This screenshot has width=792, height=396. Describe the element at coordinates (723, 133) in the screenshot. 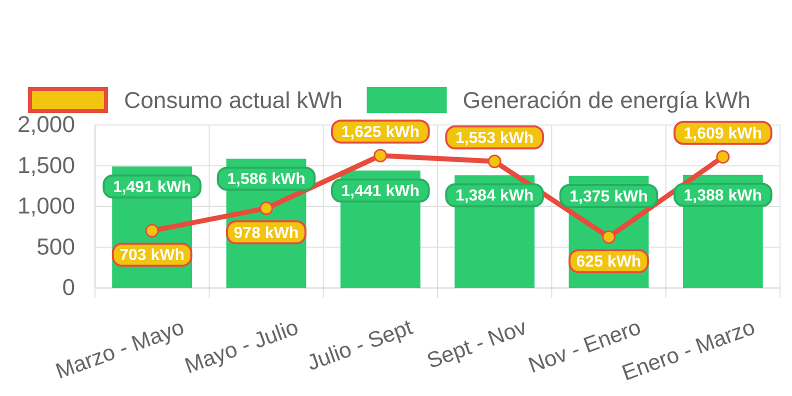

I see `data-label: 1,609 kWh` at that location.